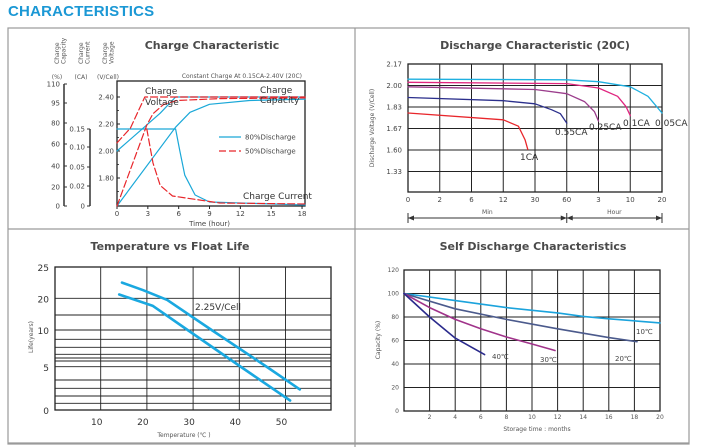 This screenshot has height=447, width=703. What do you see at coordinates (162, 103) in the screenshot?
I see `curve-label-charge-voltage-2: Voltage` at bounding box center [162, 103].